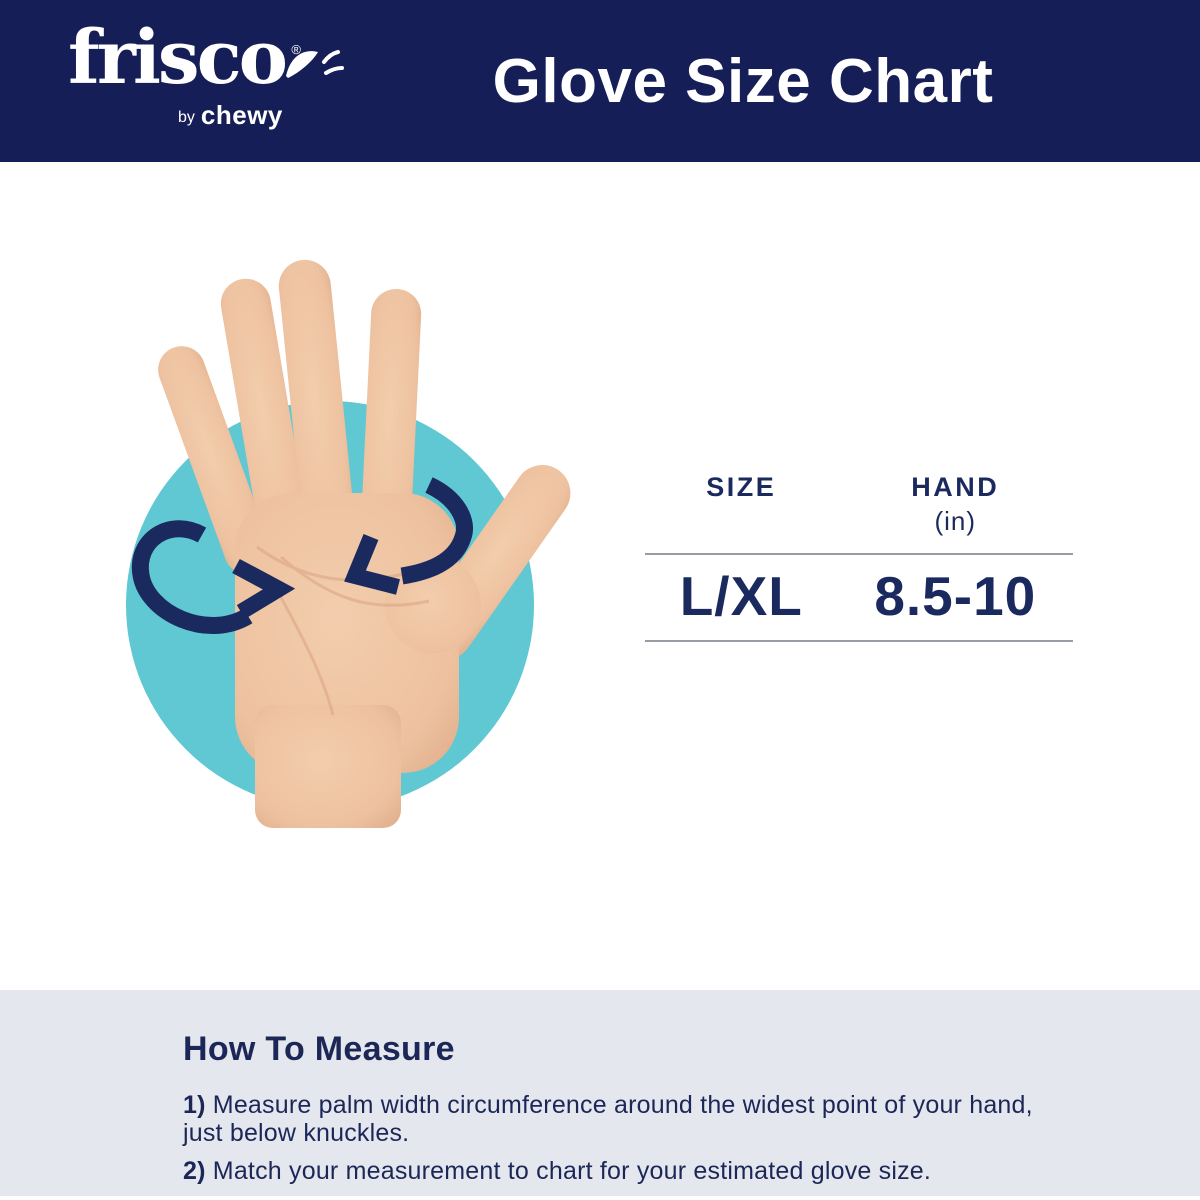  Describe the element at coordinates (194, 1105) in the screenshot. I see `step-1-number: 1)` at that location.